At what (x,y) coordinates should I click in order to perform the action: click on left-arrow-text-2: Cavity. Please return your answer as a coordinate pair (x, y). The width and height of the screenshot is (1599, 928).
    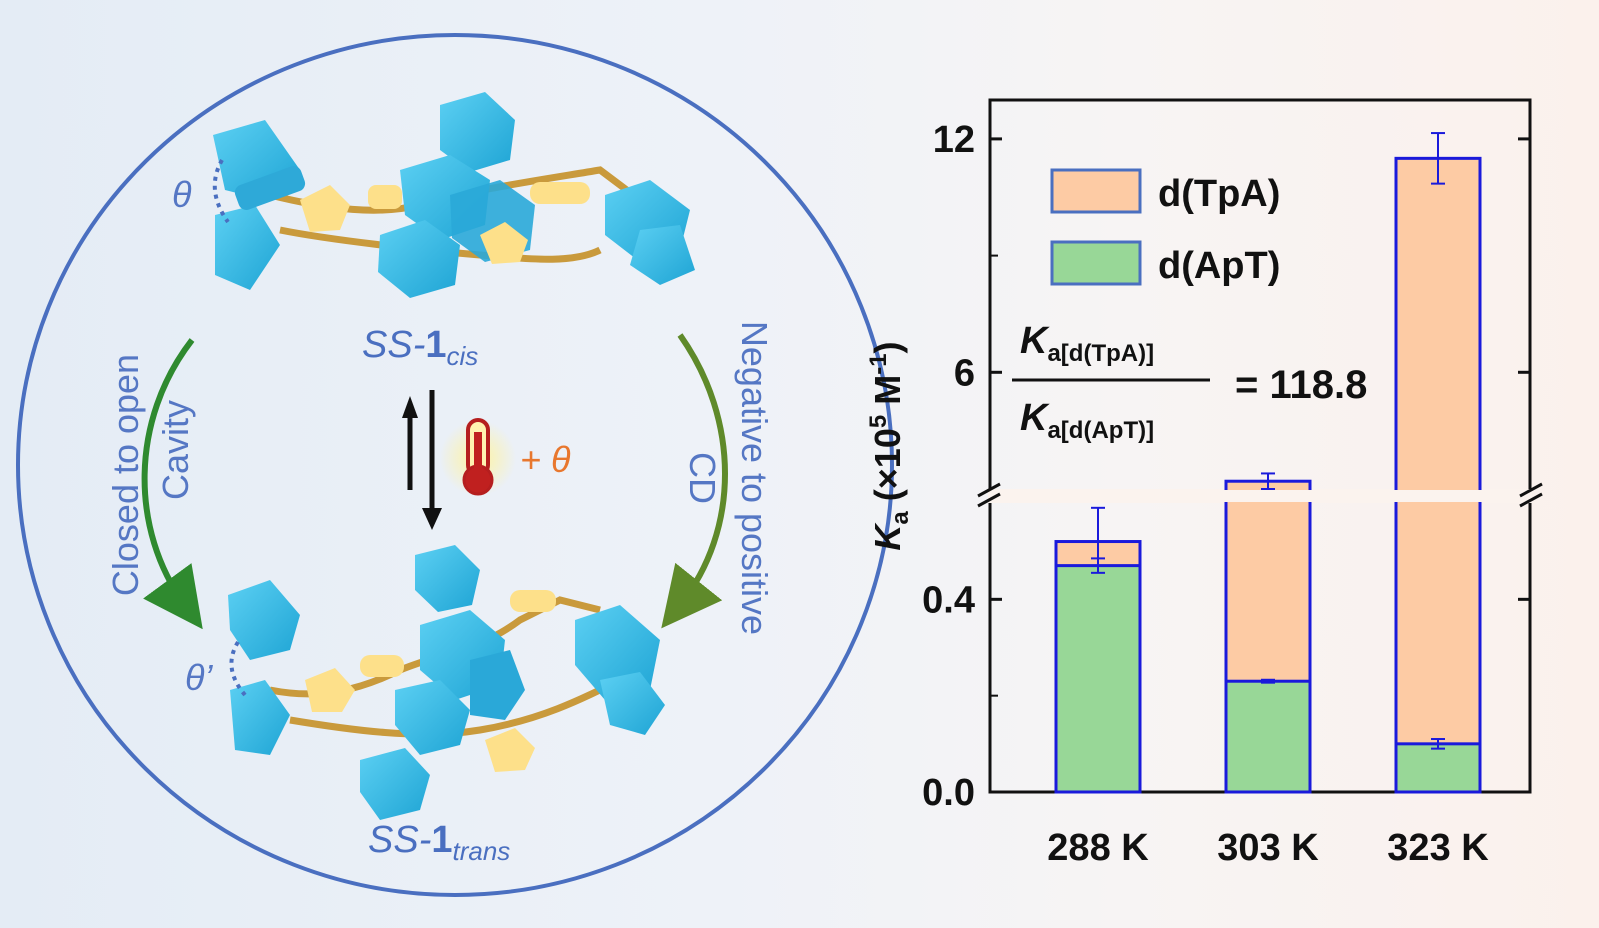
    Looking at the image, I should click on (175, 450).